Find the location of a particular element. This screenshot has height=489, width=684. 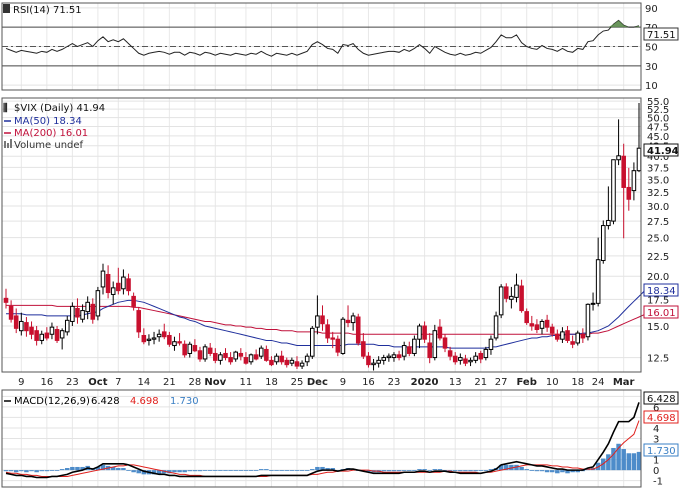

rsi-legend: RSI(14) 71.51 is located at coordinates (42, 10).